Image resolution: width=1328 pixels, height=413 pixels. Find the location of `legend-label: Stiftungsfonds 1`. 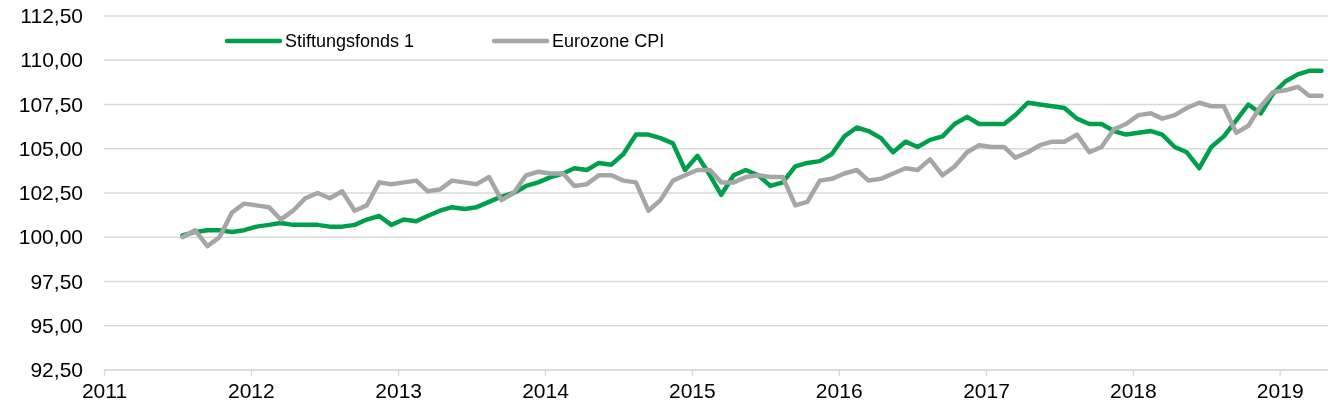

legend-label: Stiftungsfonds 1 is located at coordinates (350, 41).